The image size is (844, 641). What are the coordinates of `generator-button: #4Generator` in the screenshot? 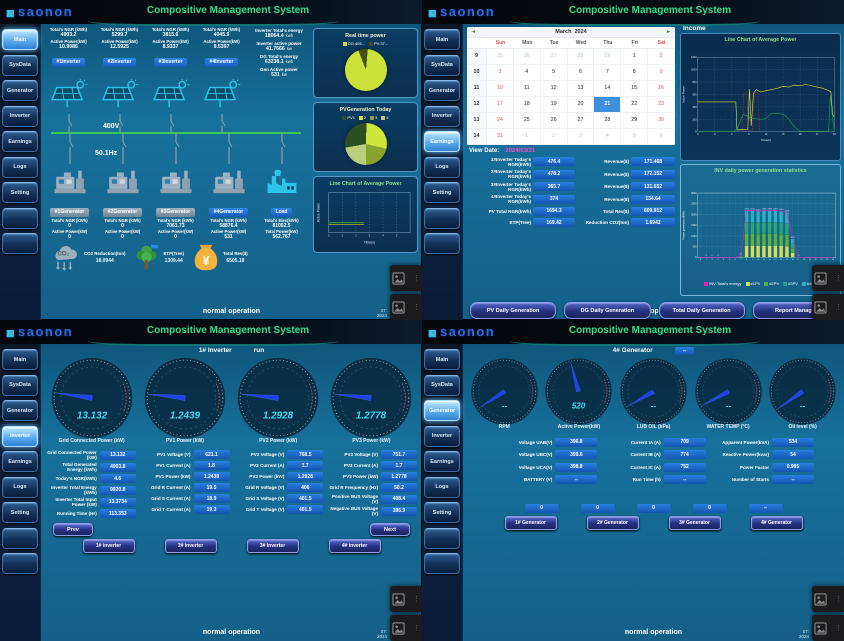 It's located at (228, 212).